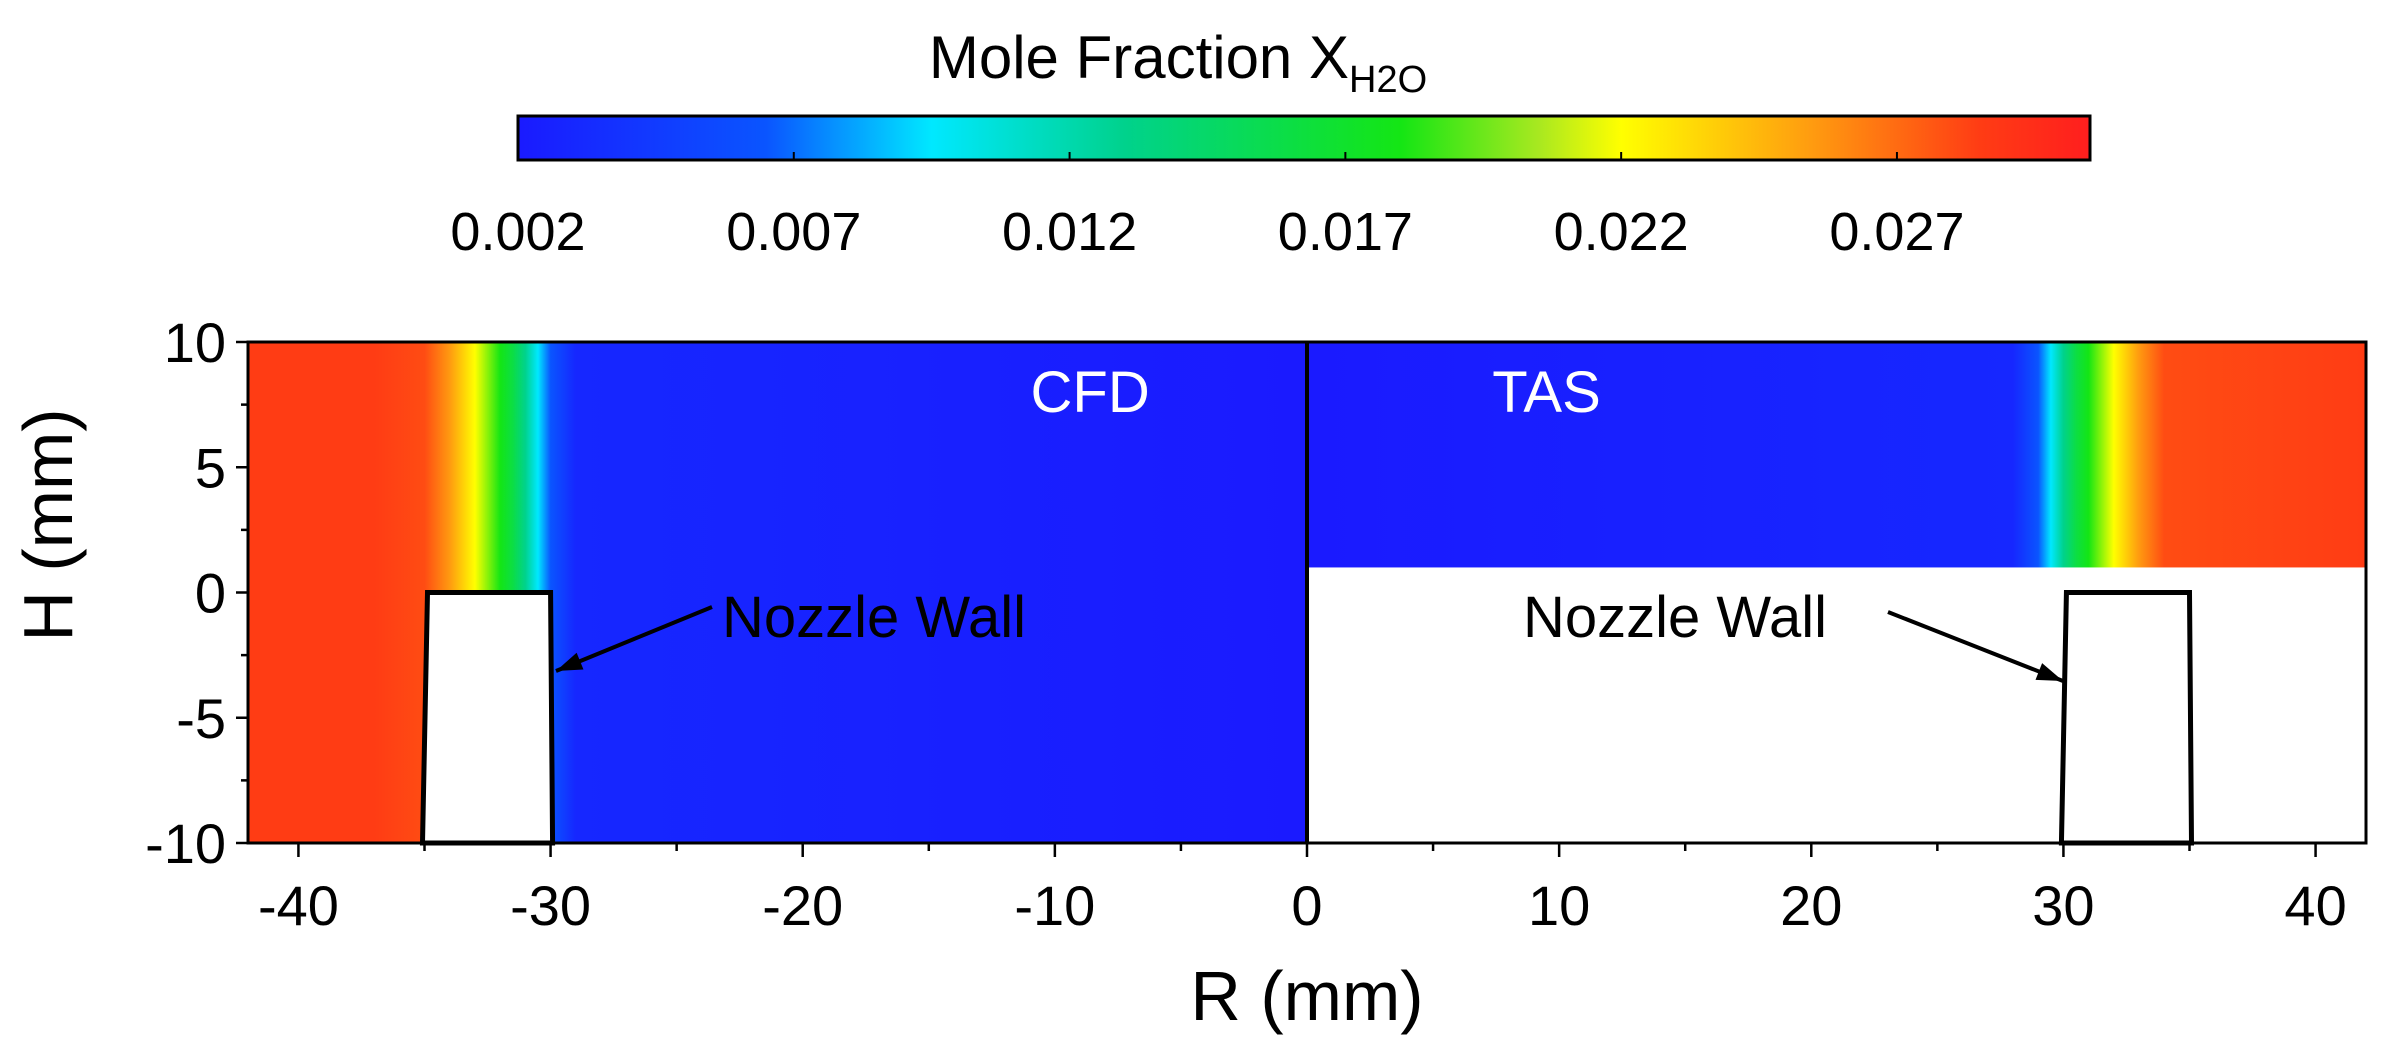 The height and width of the screenshot is (1057, 2384). I want to click on y-tick-label: 5, so click(210, 467).